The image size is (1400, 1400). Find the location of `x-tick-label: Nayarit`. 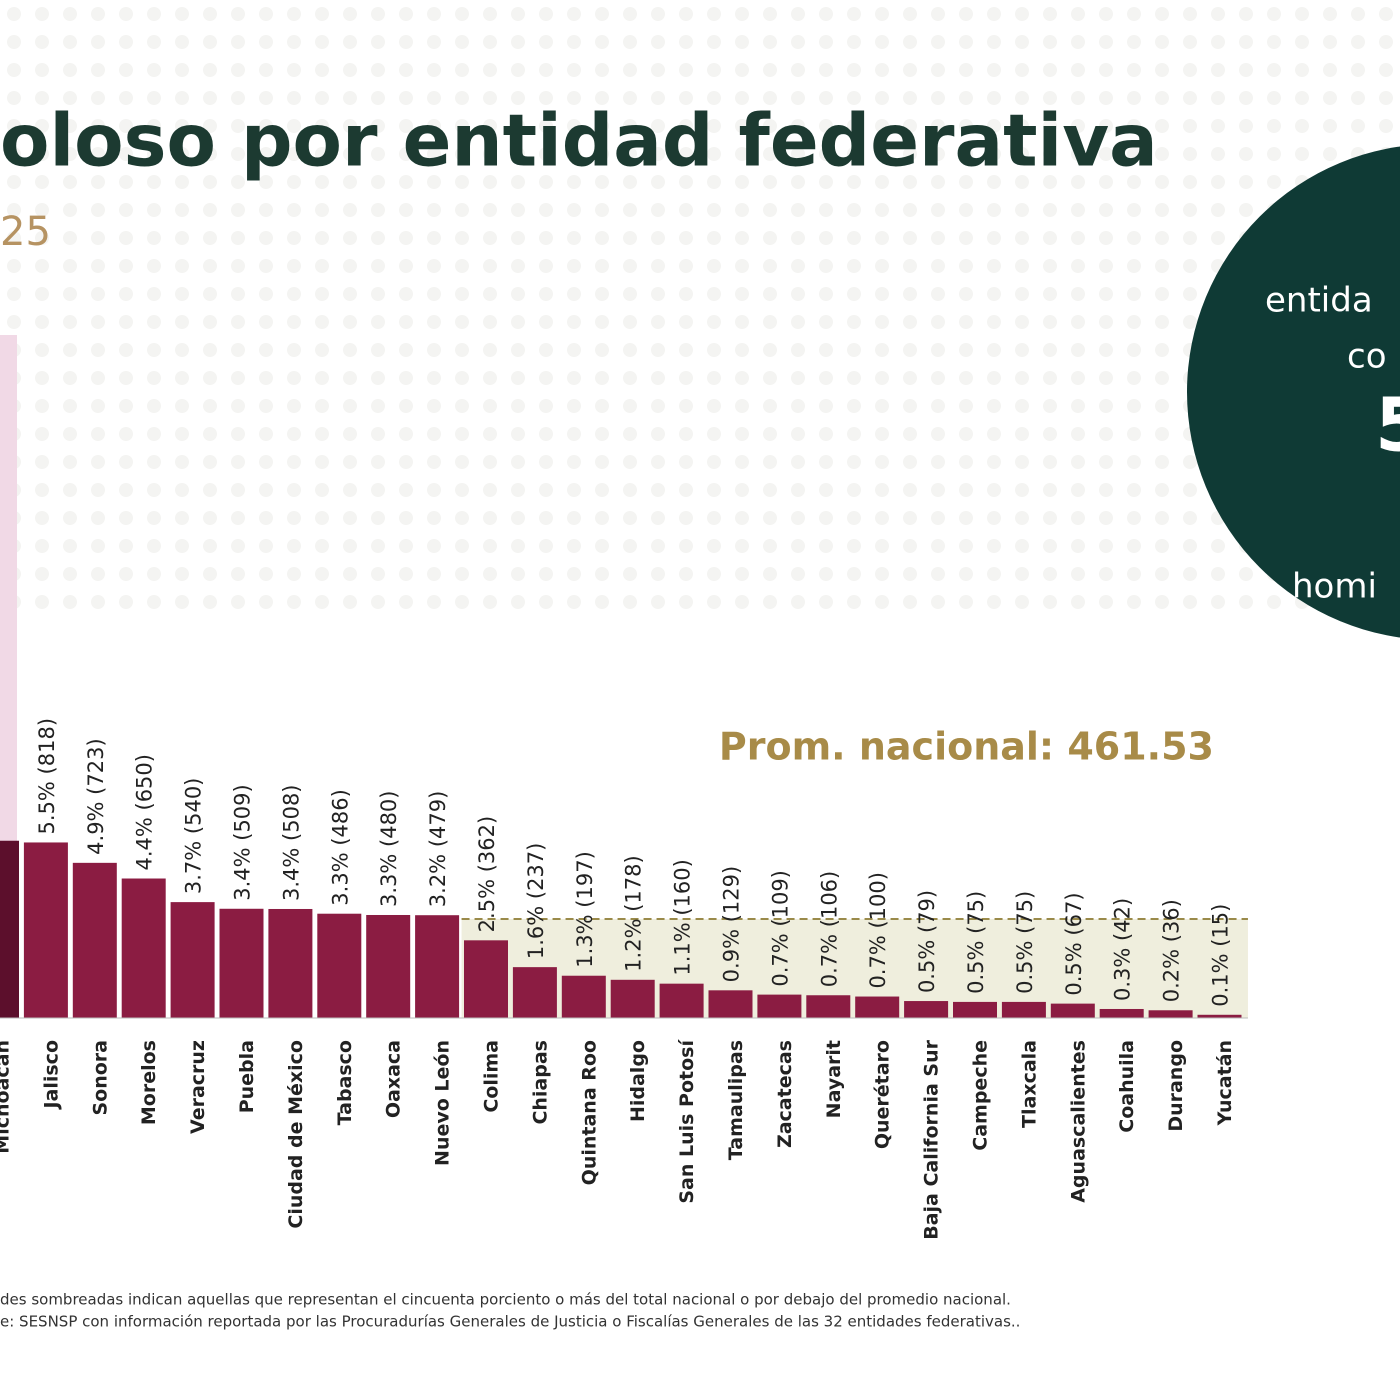

x-tick-label: Nayarit is located at coordinates (834, 1079).